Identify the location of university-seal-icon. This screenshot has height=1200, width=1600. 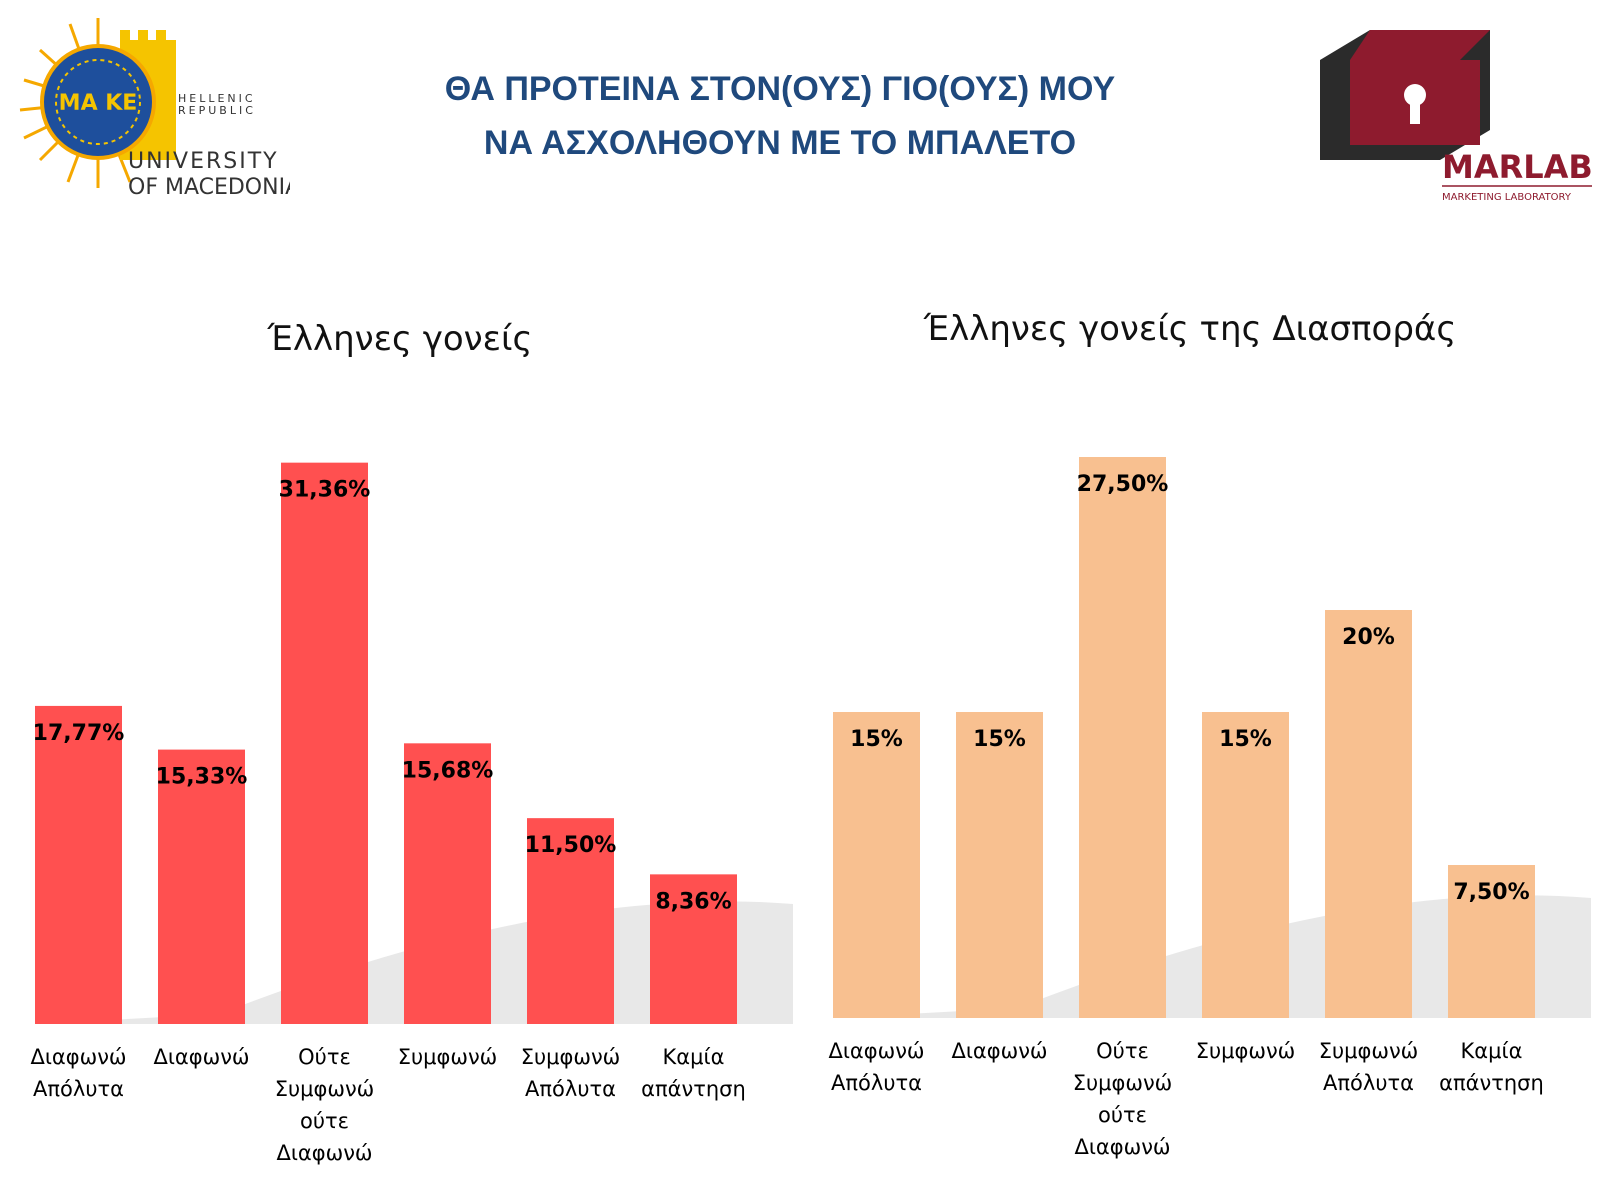
(98, 102).